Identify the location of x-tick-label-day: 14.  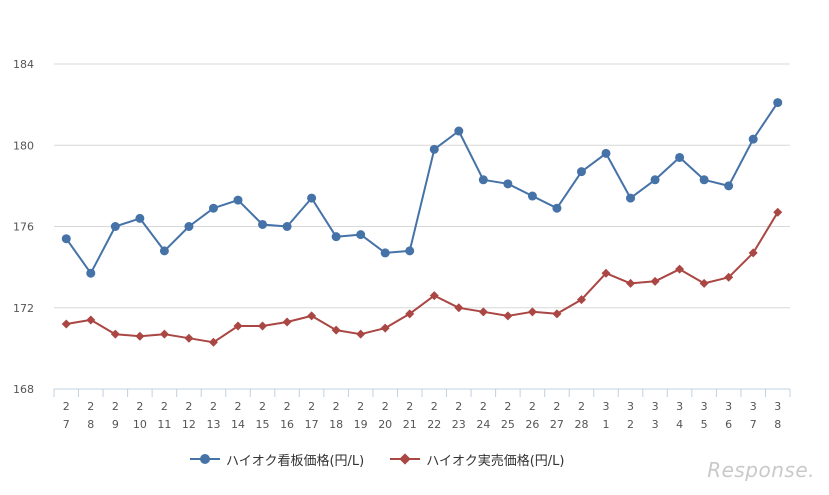
(238, 424).